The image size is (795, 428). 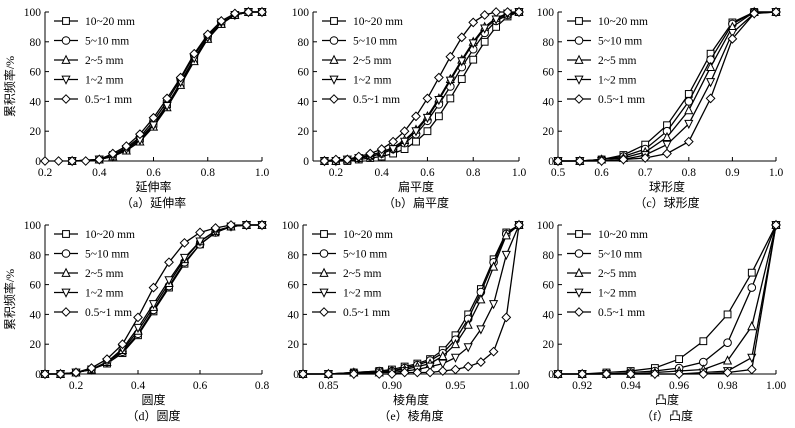 I want to click on x-axis-label: 圆度, so click(x=153, y=399).